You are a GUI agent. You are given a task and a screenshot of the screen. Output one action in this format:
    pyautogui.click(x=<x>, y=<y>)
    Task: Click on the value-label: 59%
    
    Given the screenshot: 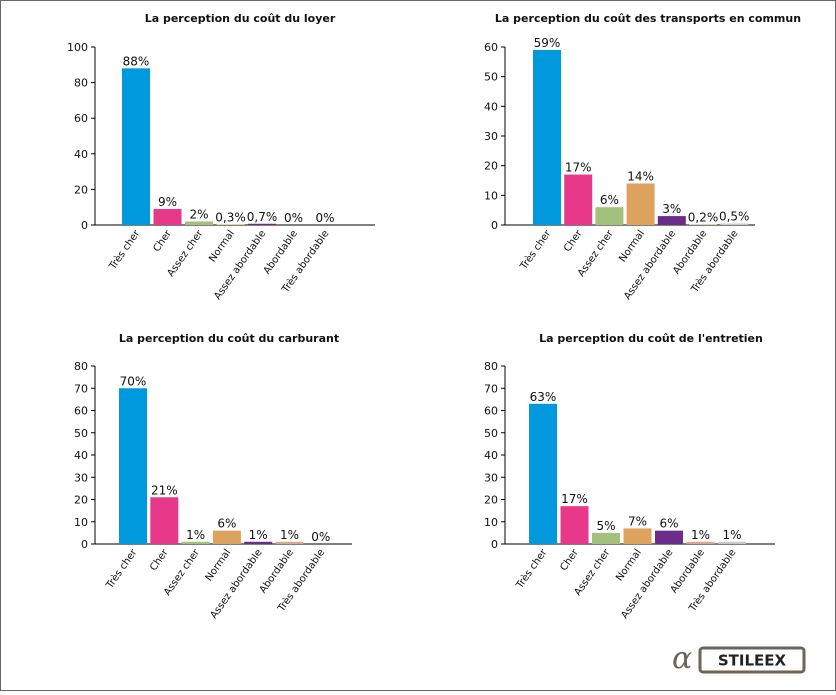 What is the action you would take?
    pyautogui.click(x=547, y=43)
    